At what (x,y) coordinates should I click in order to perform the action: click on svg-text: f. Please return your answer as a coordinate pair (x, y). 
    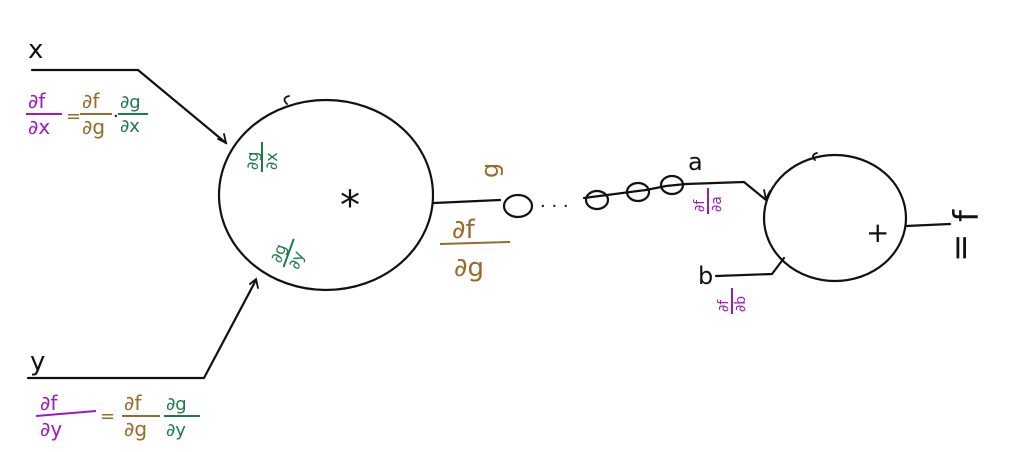
    Looking at the image, I should click on (967, 215).